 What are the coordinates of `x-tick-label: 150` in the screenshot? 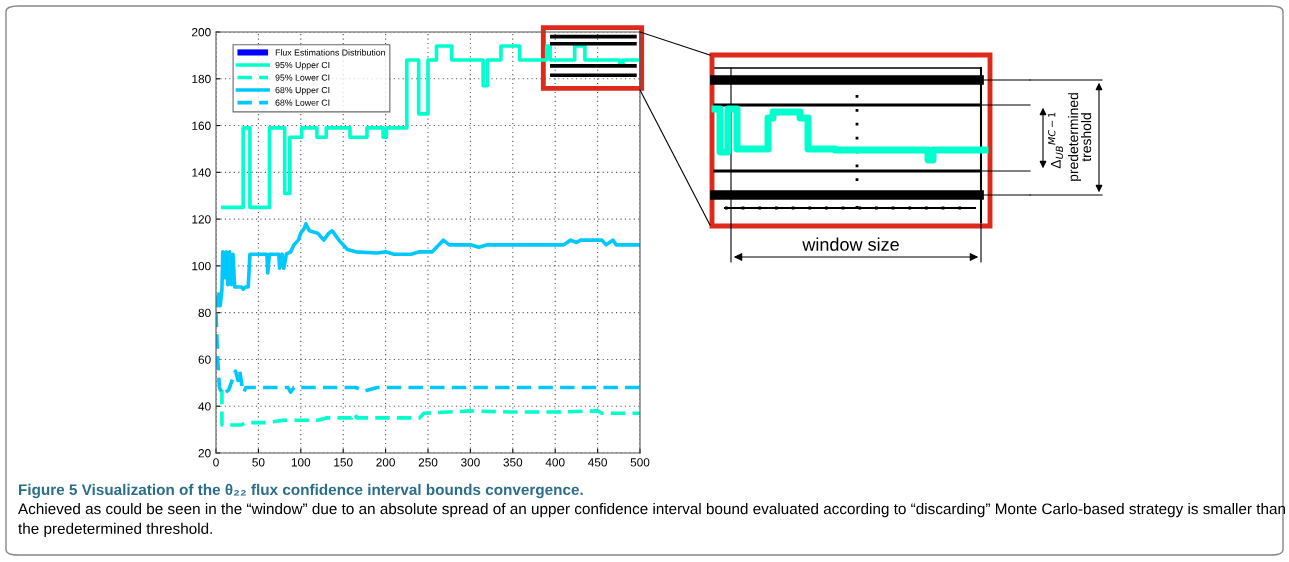 It's located at (343, 462).